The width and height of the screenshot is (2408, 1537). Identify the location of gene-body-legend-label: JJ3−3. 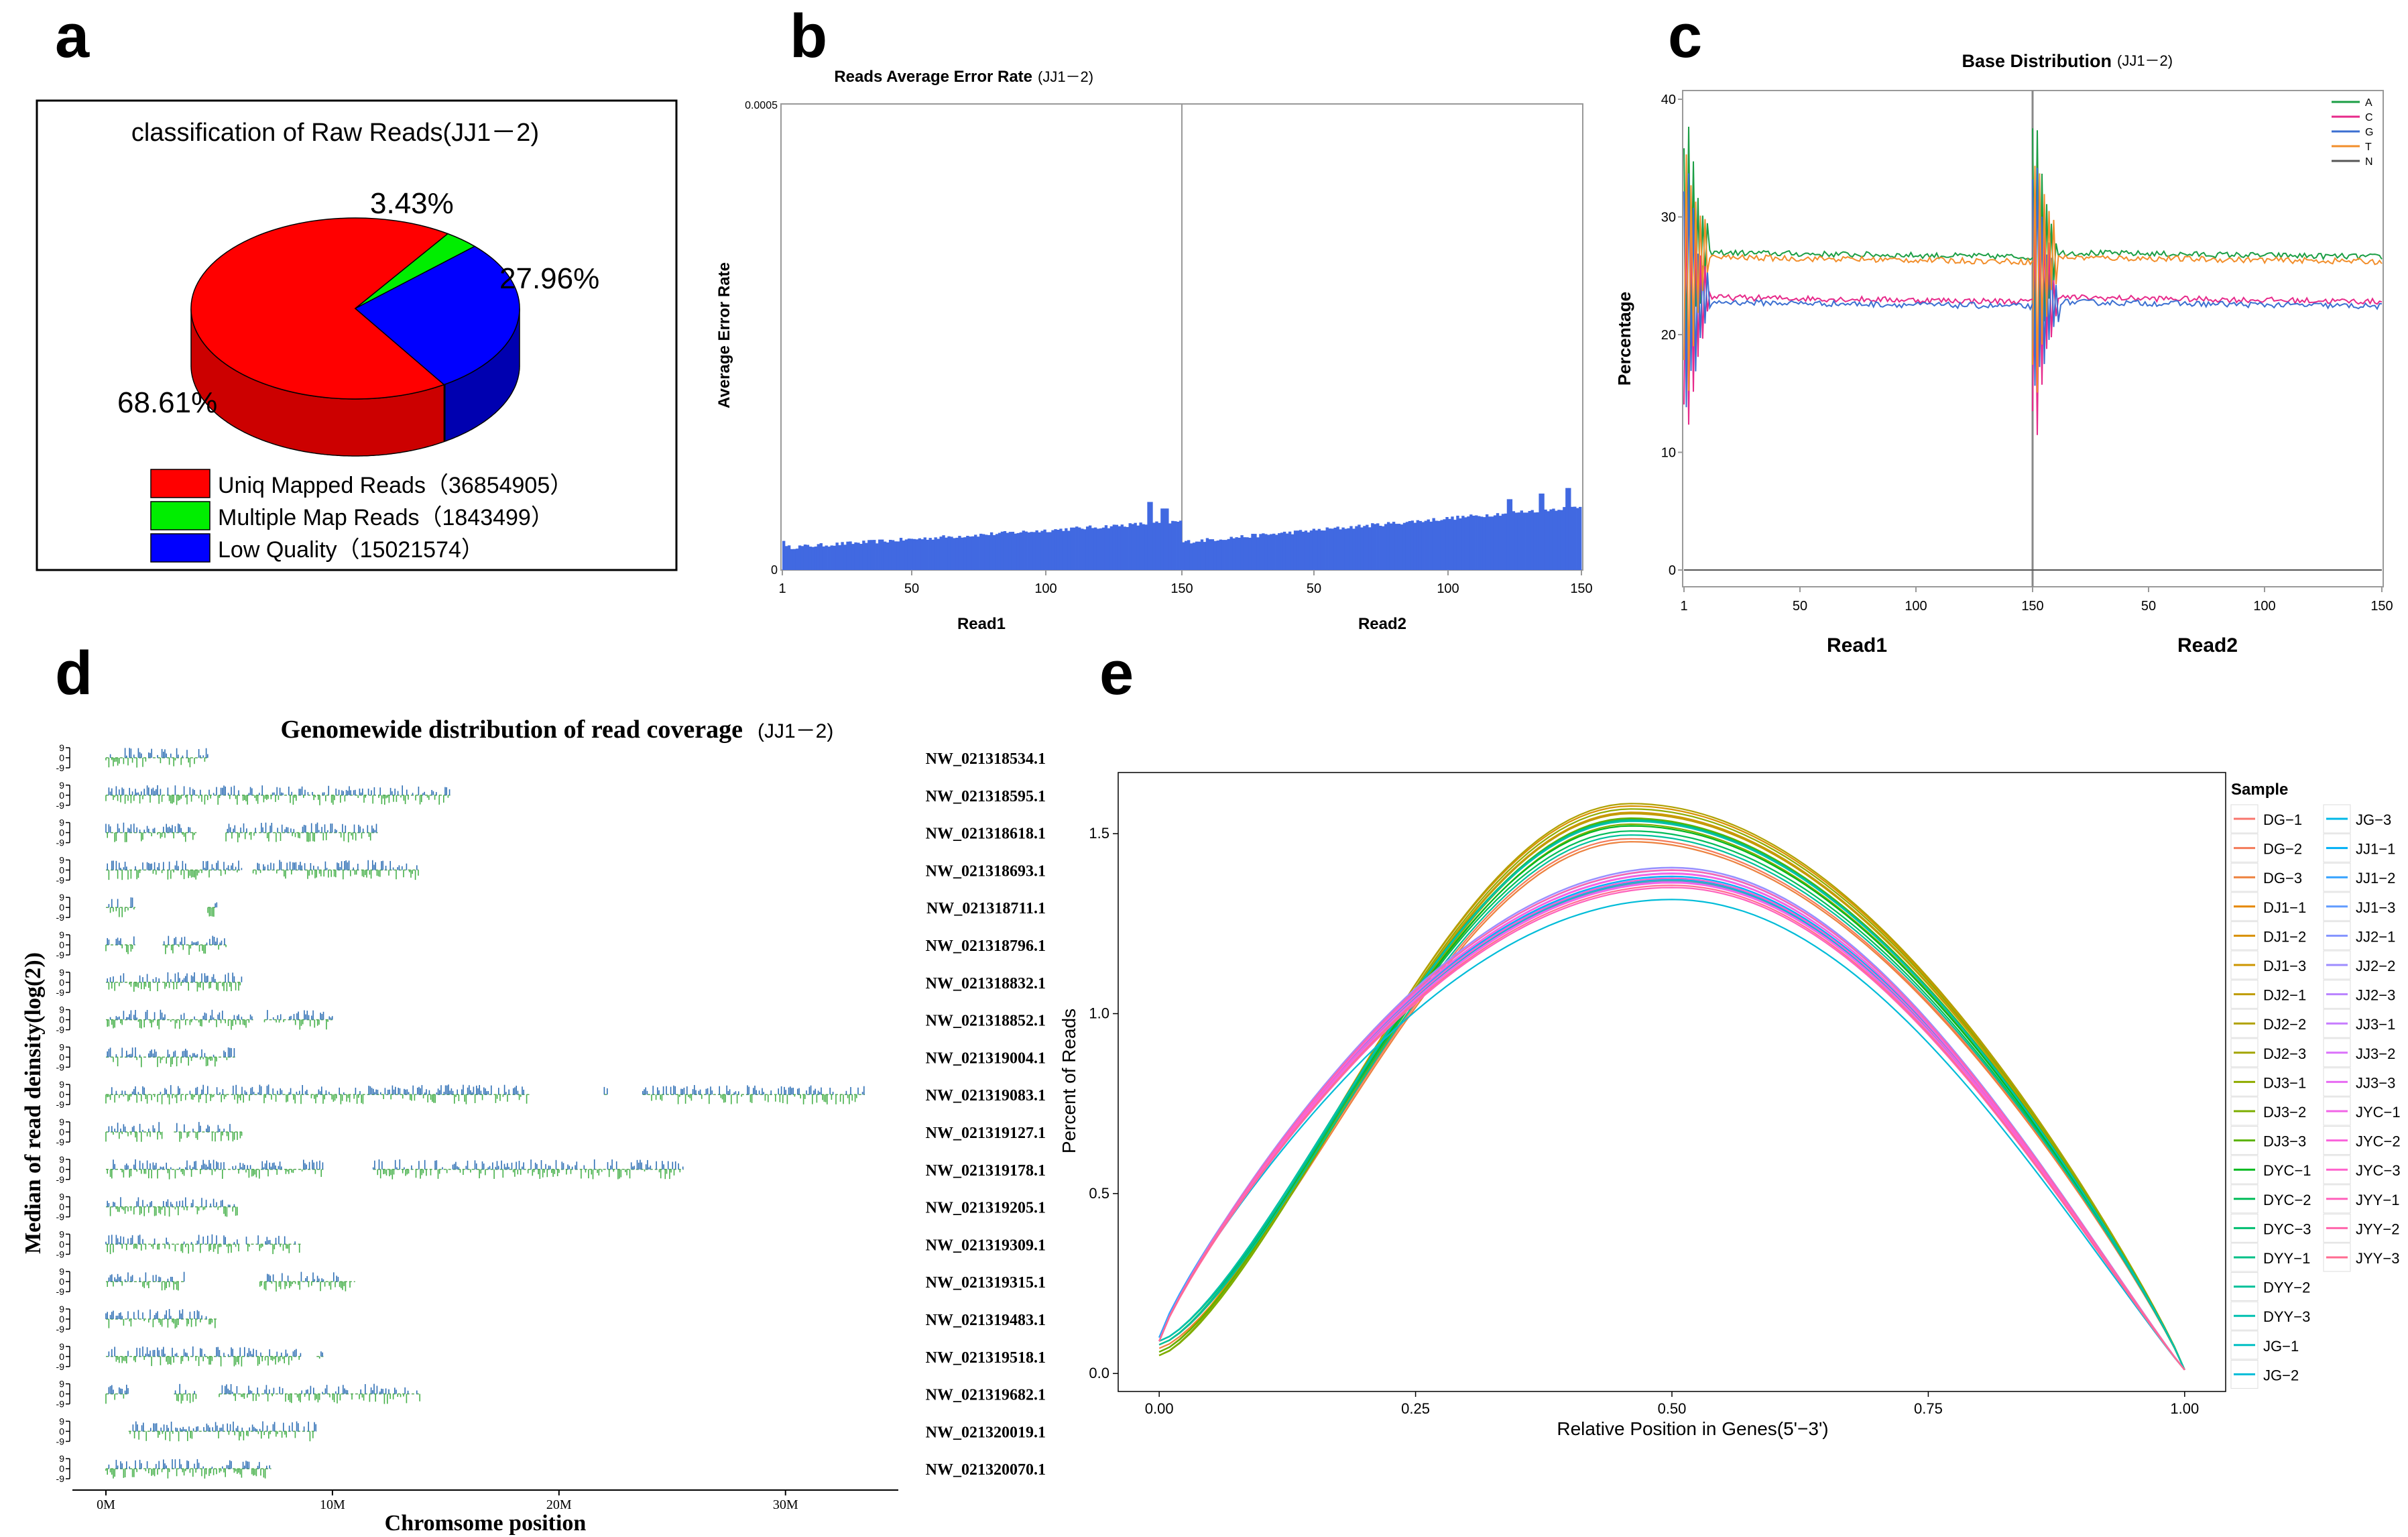
(2375, 1082).